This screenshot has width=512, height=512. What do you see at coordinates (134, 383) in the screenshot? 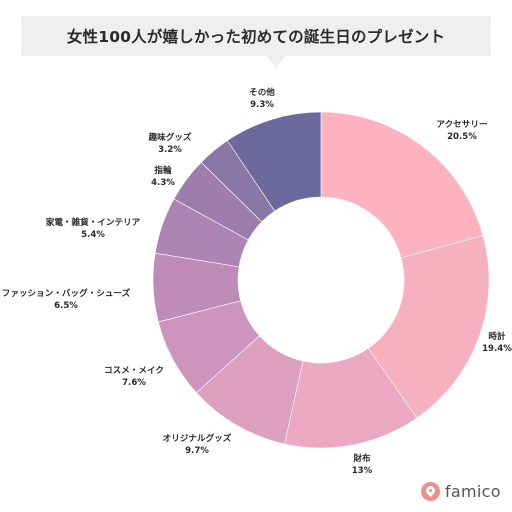
I see `slice-value-5: 7.6%` at bounding box center [134, 383].